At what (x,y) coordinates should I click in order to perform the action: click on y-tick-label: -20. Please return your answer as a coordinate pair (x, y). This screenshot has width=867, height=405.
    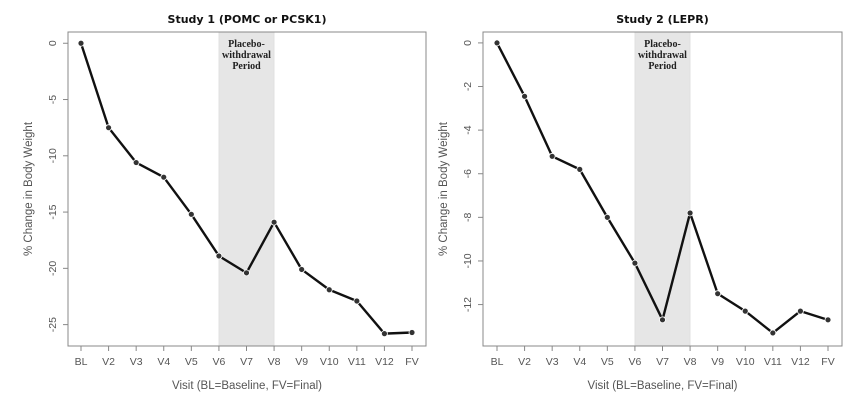
    Looking at the image, I should click on (53, 268).